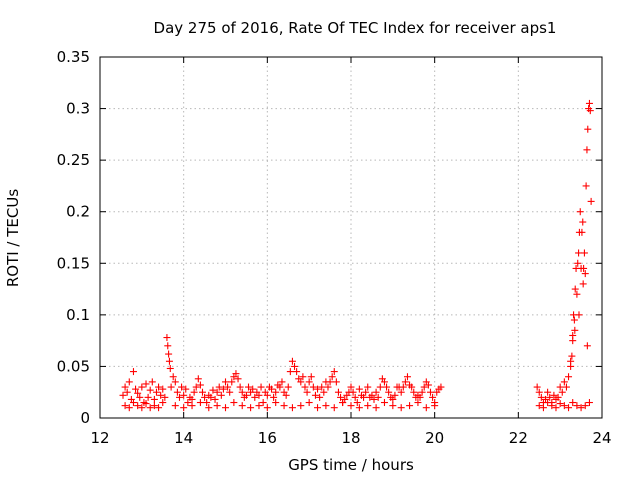  I want to click on y-tick-label: 0.2, so click(78, 212).